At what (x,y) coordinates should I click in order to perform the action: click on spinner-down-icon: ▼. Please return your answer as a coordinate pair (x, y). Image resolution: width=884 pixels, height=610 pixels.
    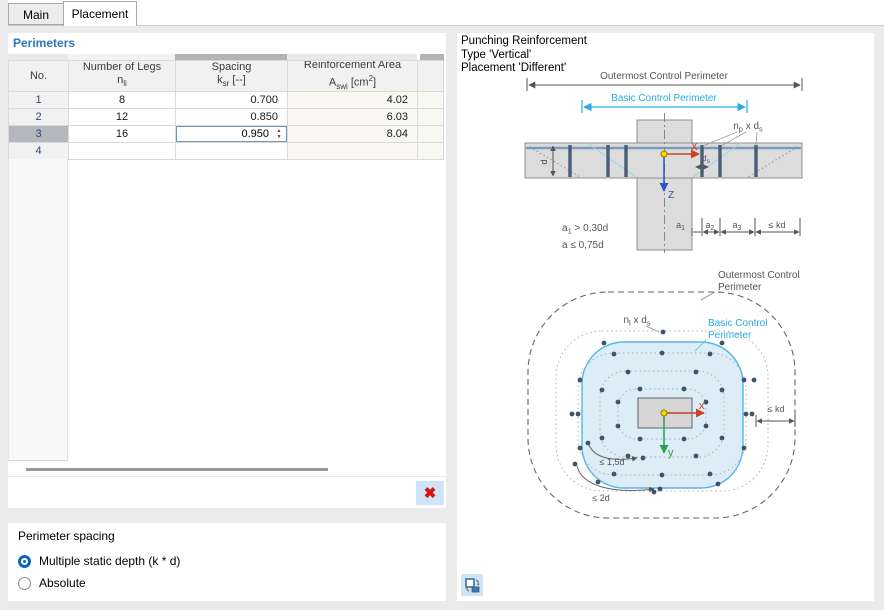
    Looking at the image, I should click on (279, 137).